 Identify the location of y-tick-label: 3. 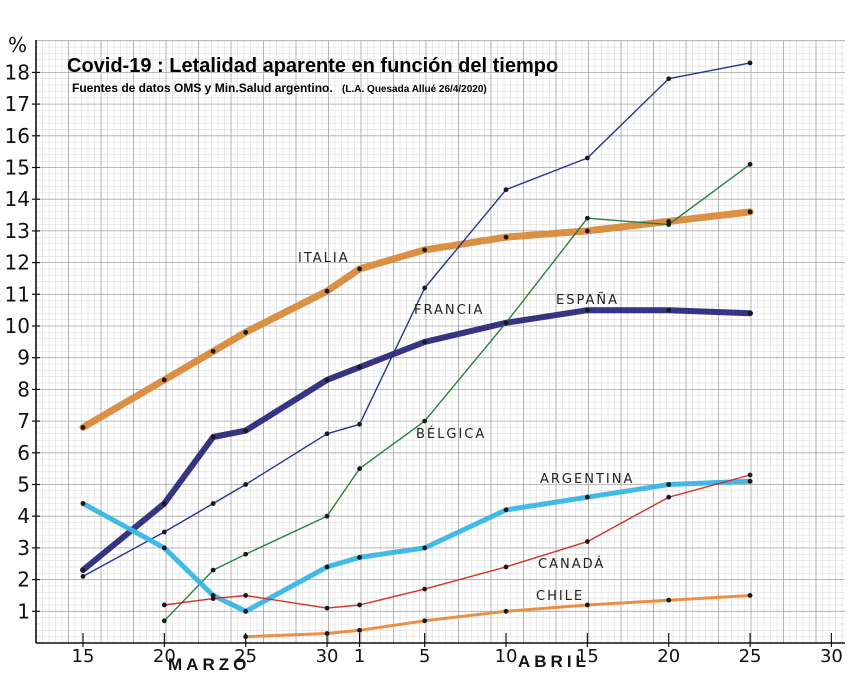
(23, 548).